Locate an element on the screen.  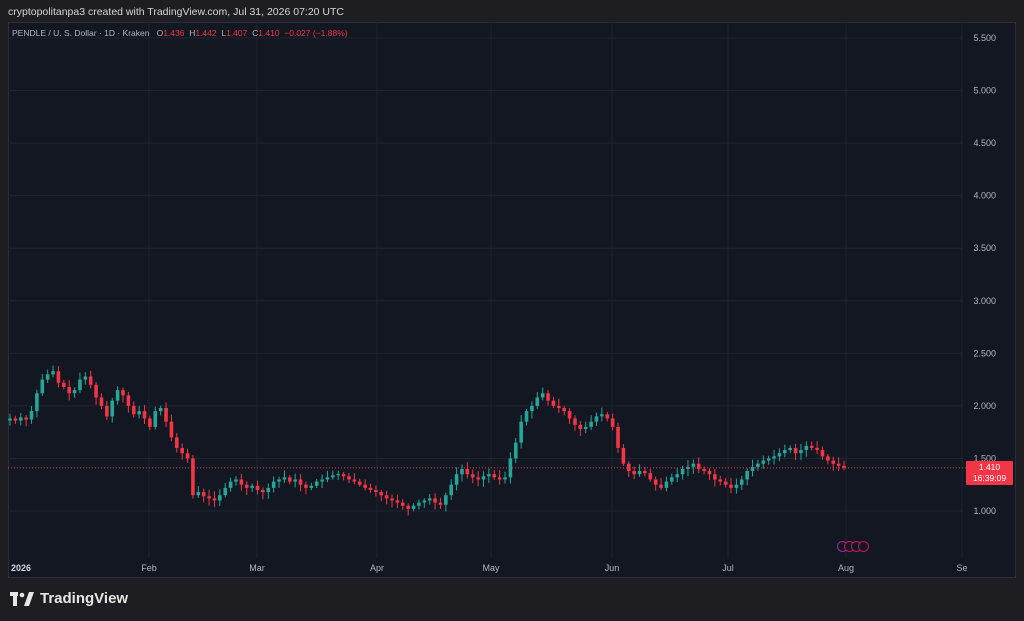
y-tick-label: 5.000 is located at coordinates (984, 91).